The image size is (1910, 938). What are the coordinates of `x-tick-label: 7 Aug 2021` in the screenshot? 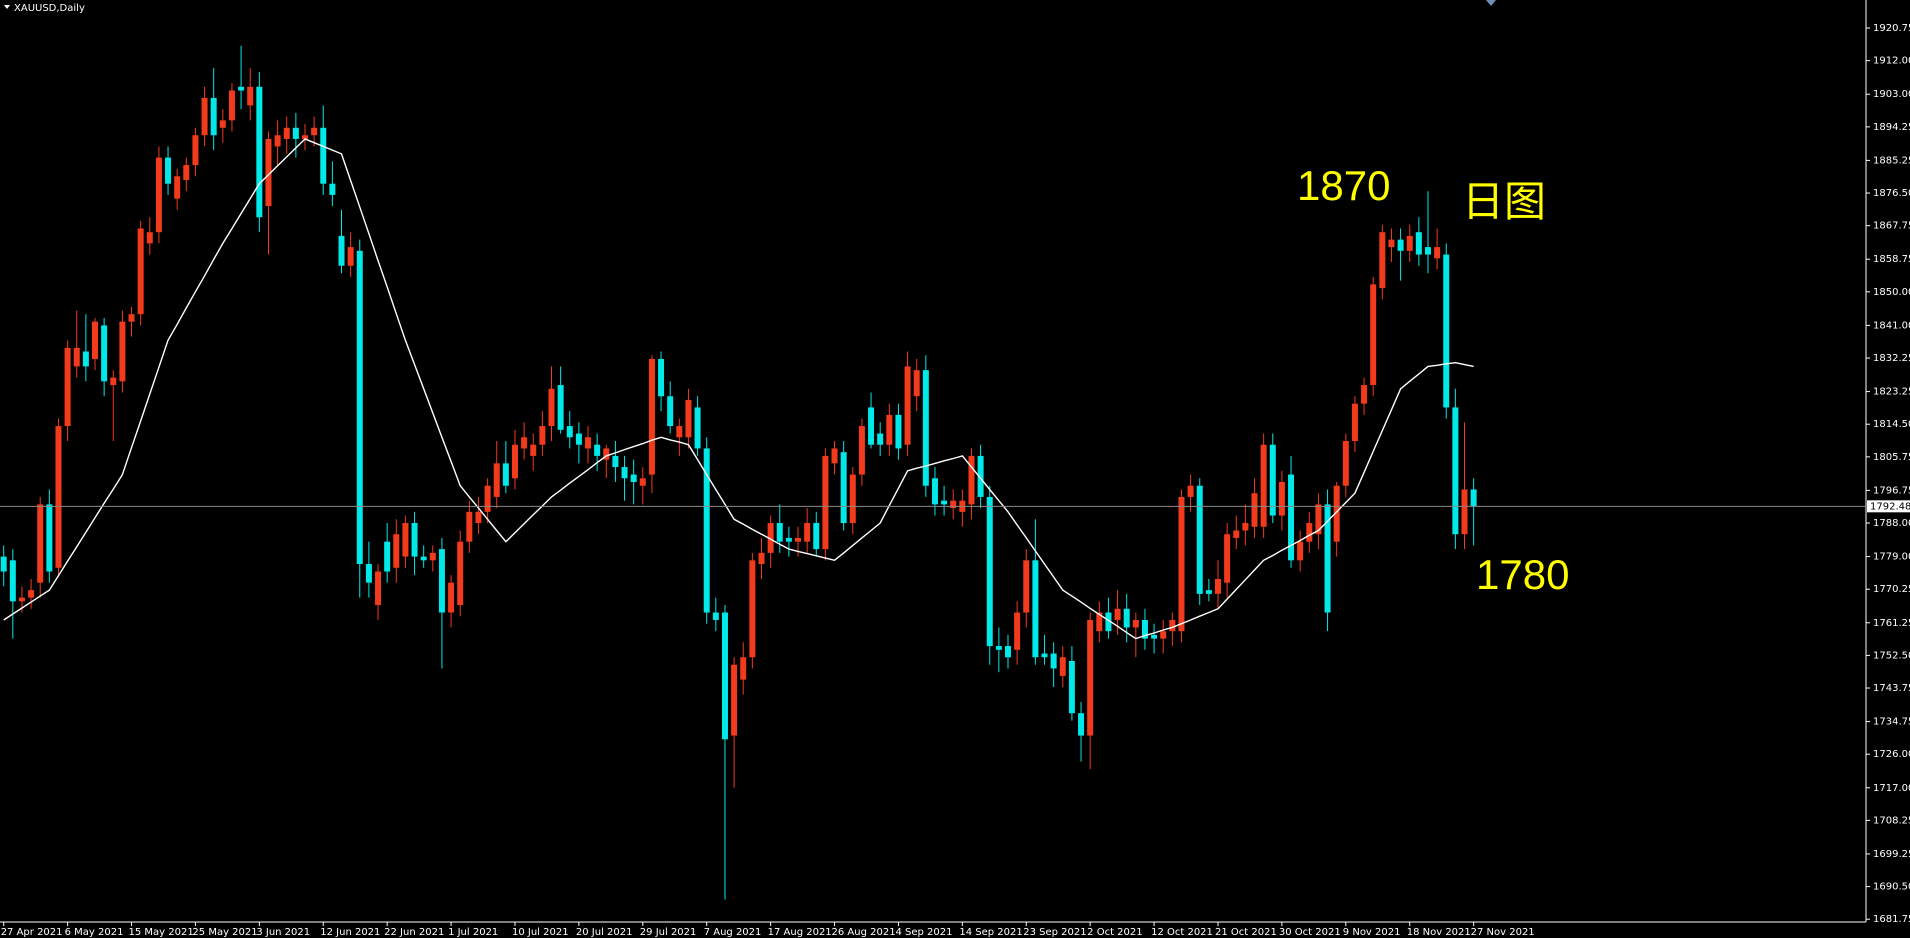 It's located at (733, 932).